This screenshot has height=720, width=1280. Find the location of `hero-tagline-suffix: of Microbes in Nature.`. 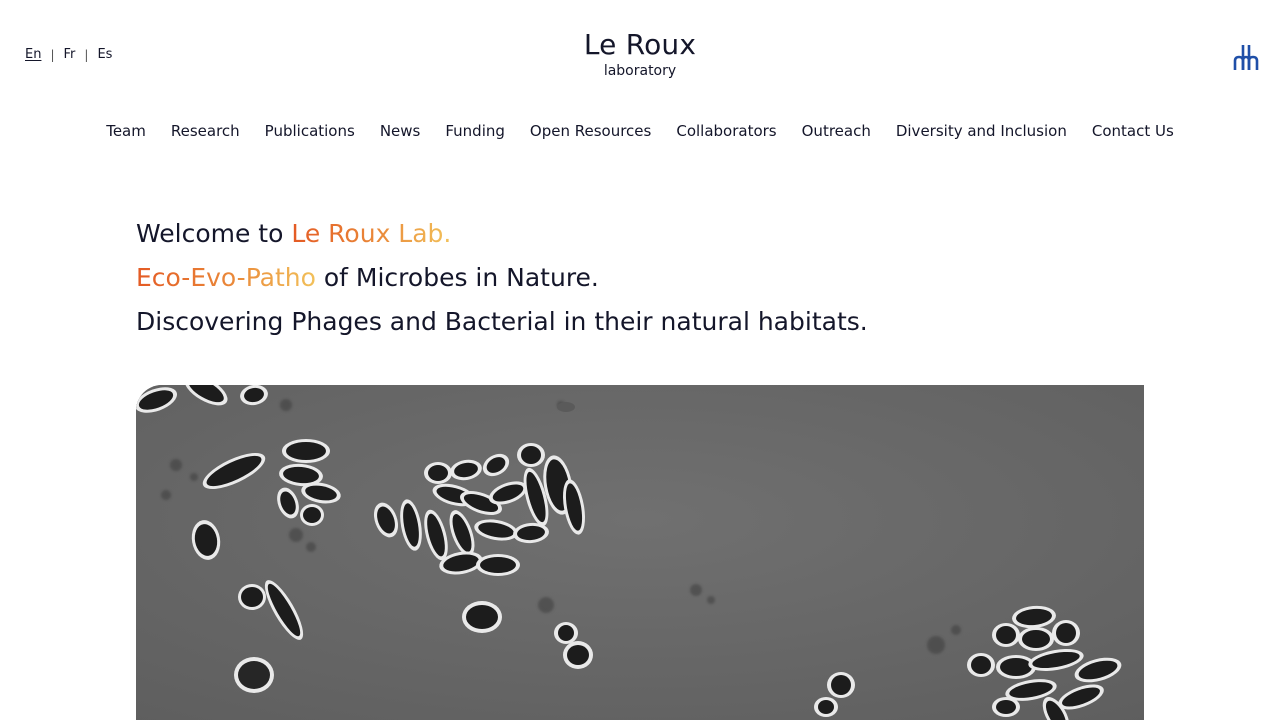

hero-tagline-suffix: of Microbes in Nature. is located at coordinates (457, 277).